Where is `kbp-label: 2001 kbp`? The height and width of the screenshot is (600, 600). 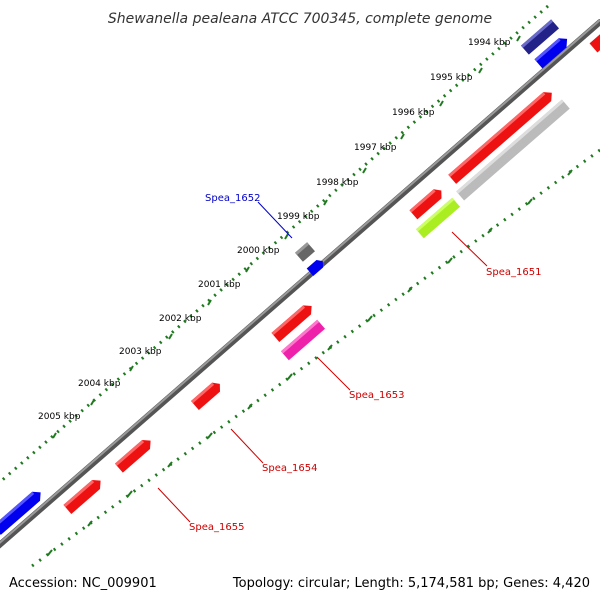 kbp-label: 2001 kbp is located at coordinates (219, 285).